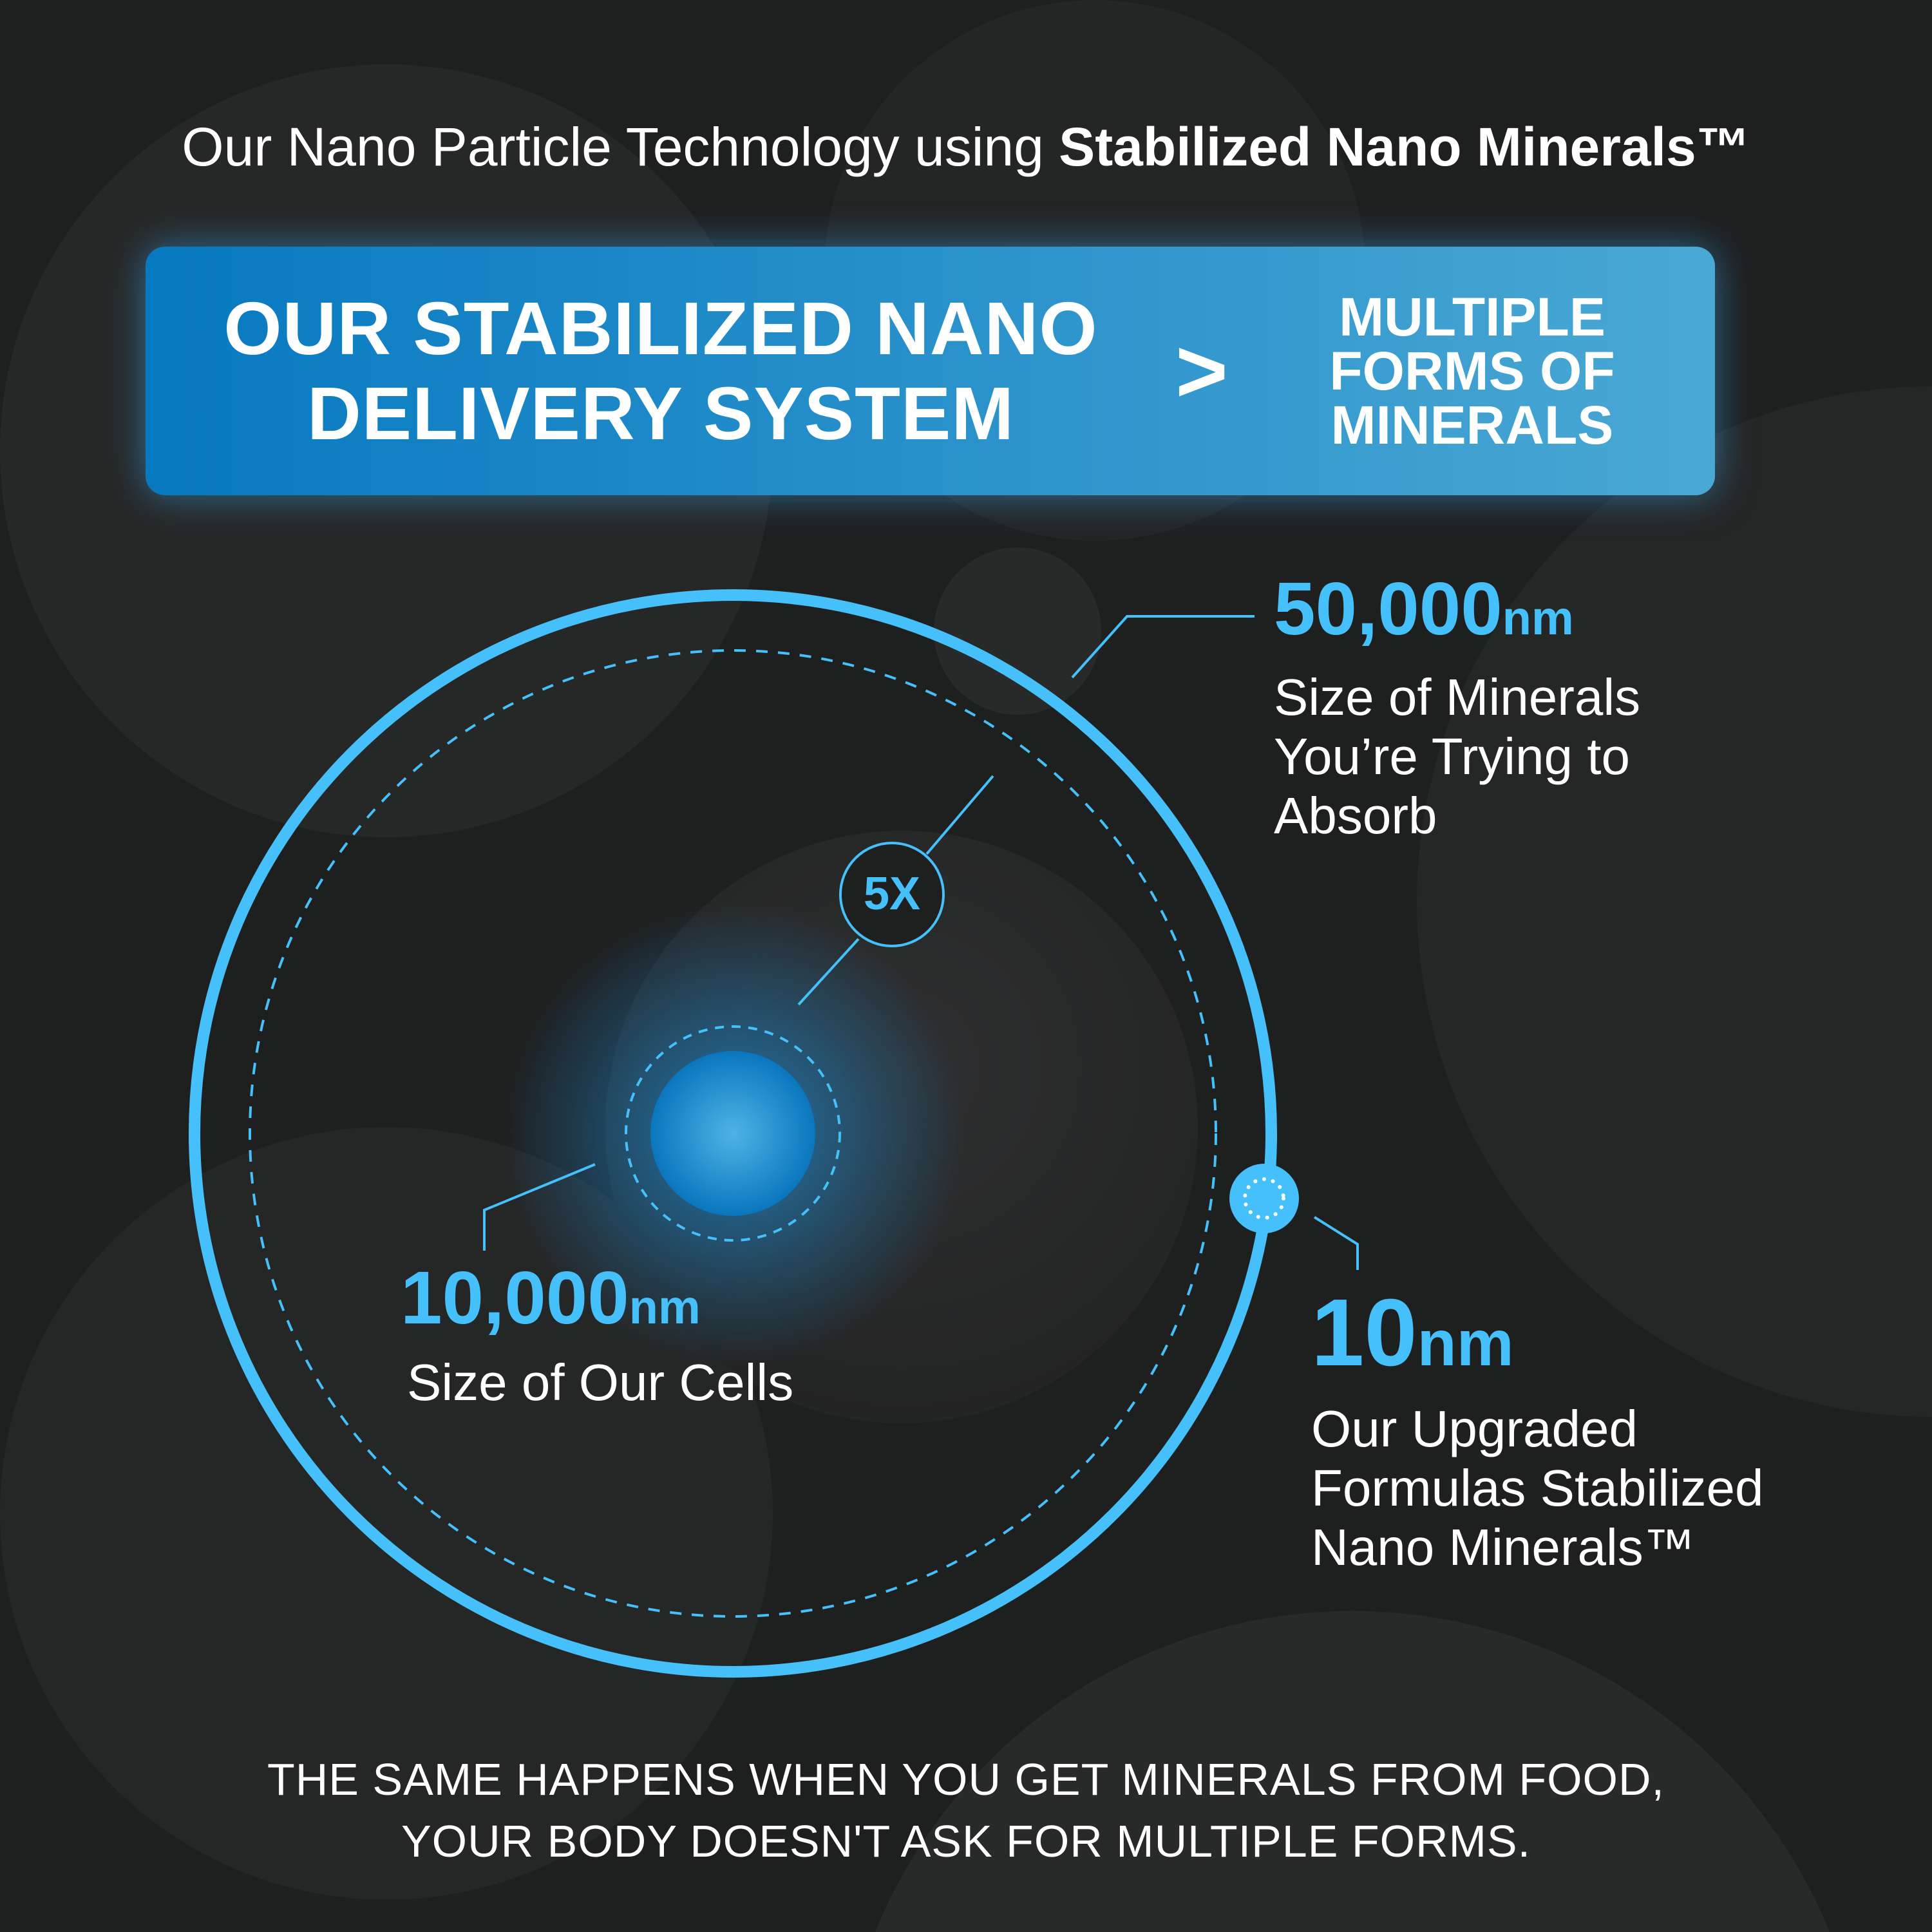 The width and height of the screenshot is (1932, 1932). What do you see at coordinates (1364, 1333) in the screenshot?
I see `nano-value: 10` at bounding box center [1364, 1333].